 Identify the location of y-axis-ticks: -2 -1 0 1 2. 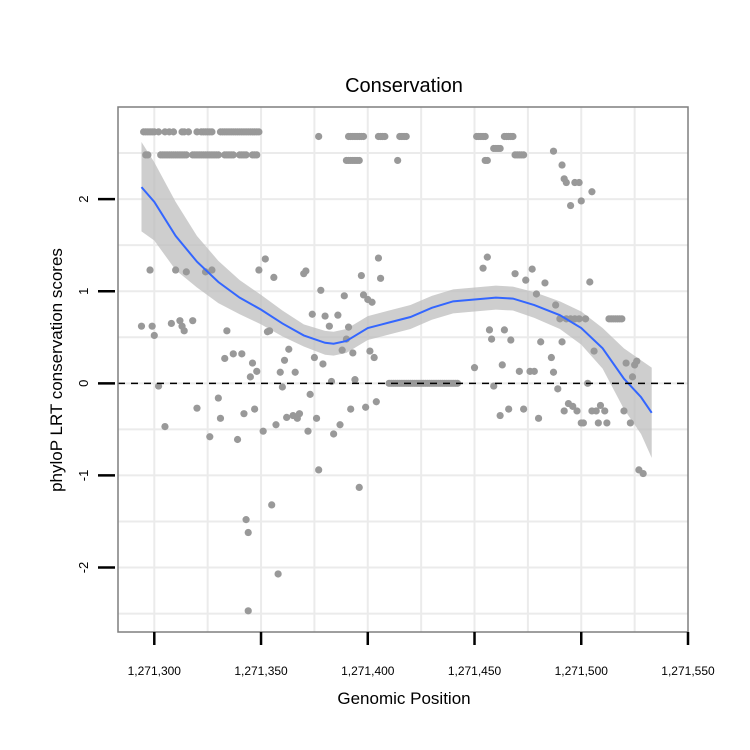
(95, 384).